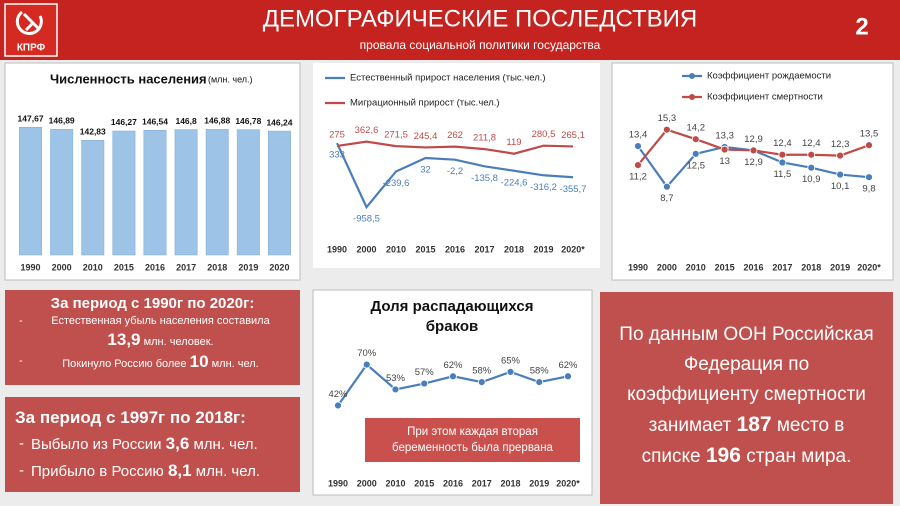 Image resolution: width=900 pixels, height=506 pixels. Describe the element at coordinates (782, 174) in the screenshot. I see `value-label: 11,5` at that location.